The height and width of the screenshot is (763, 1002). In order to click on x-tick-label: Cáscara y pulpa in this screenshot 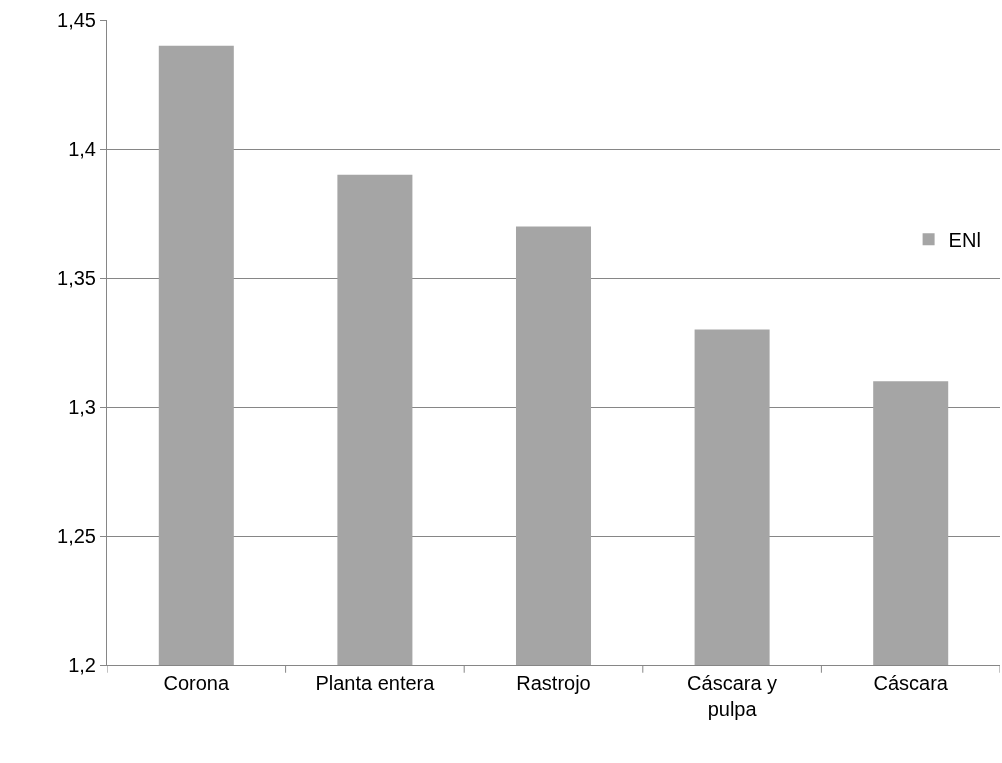, I will do `click(732, 696)`.